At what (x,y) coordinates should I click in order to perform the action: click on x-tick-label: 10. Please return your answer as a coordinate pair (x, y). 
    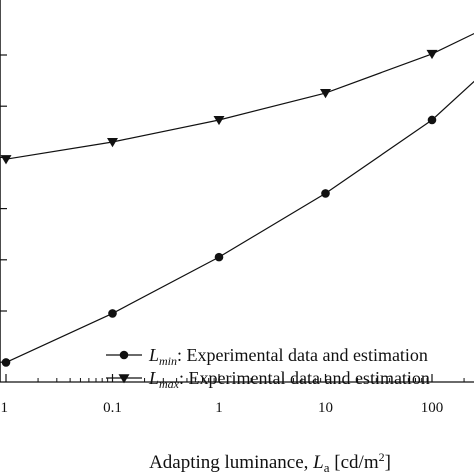
    Looking at the image, I should click on (325, 408).